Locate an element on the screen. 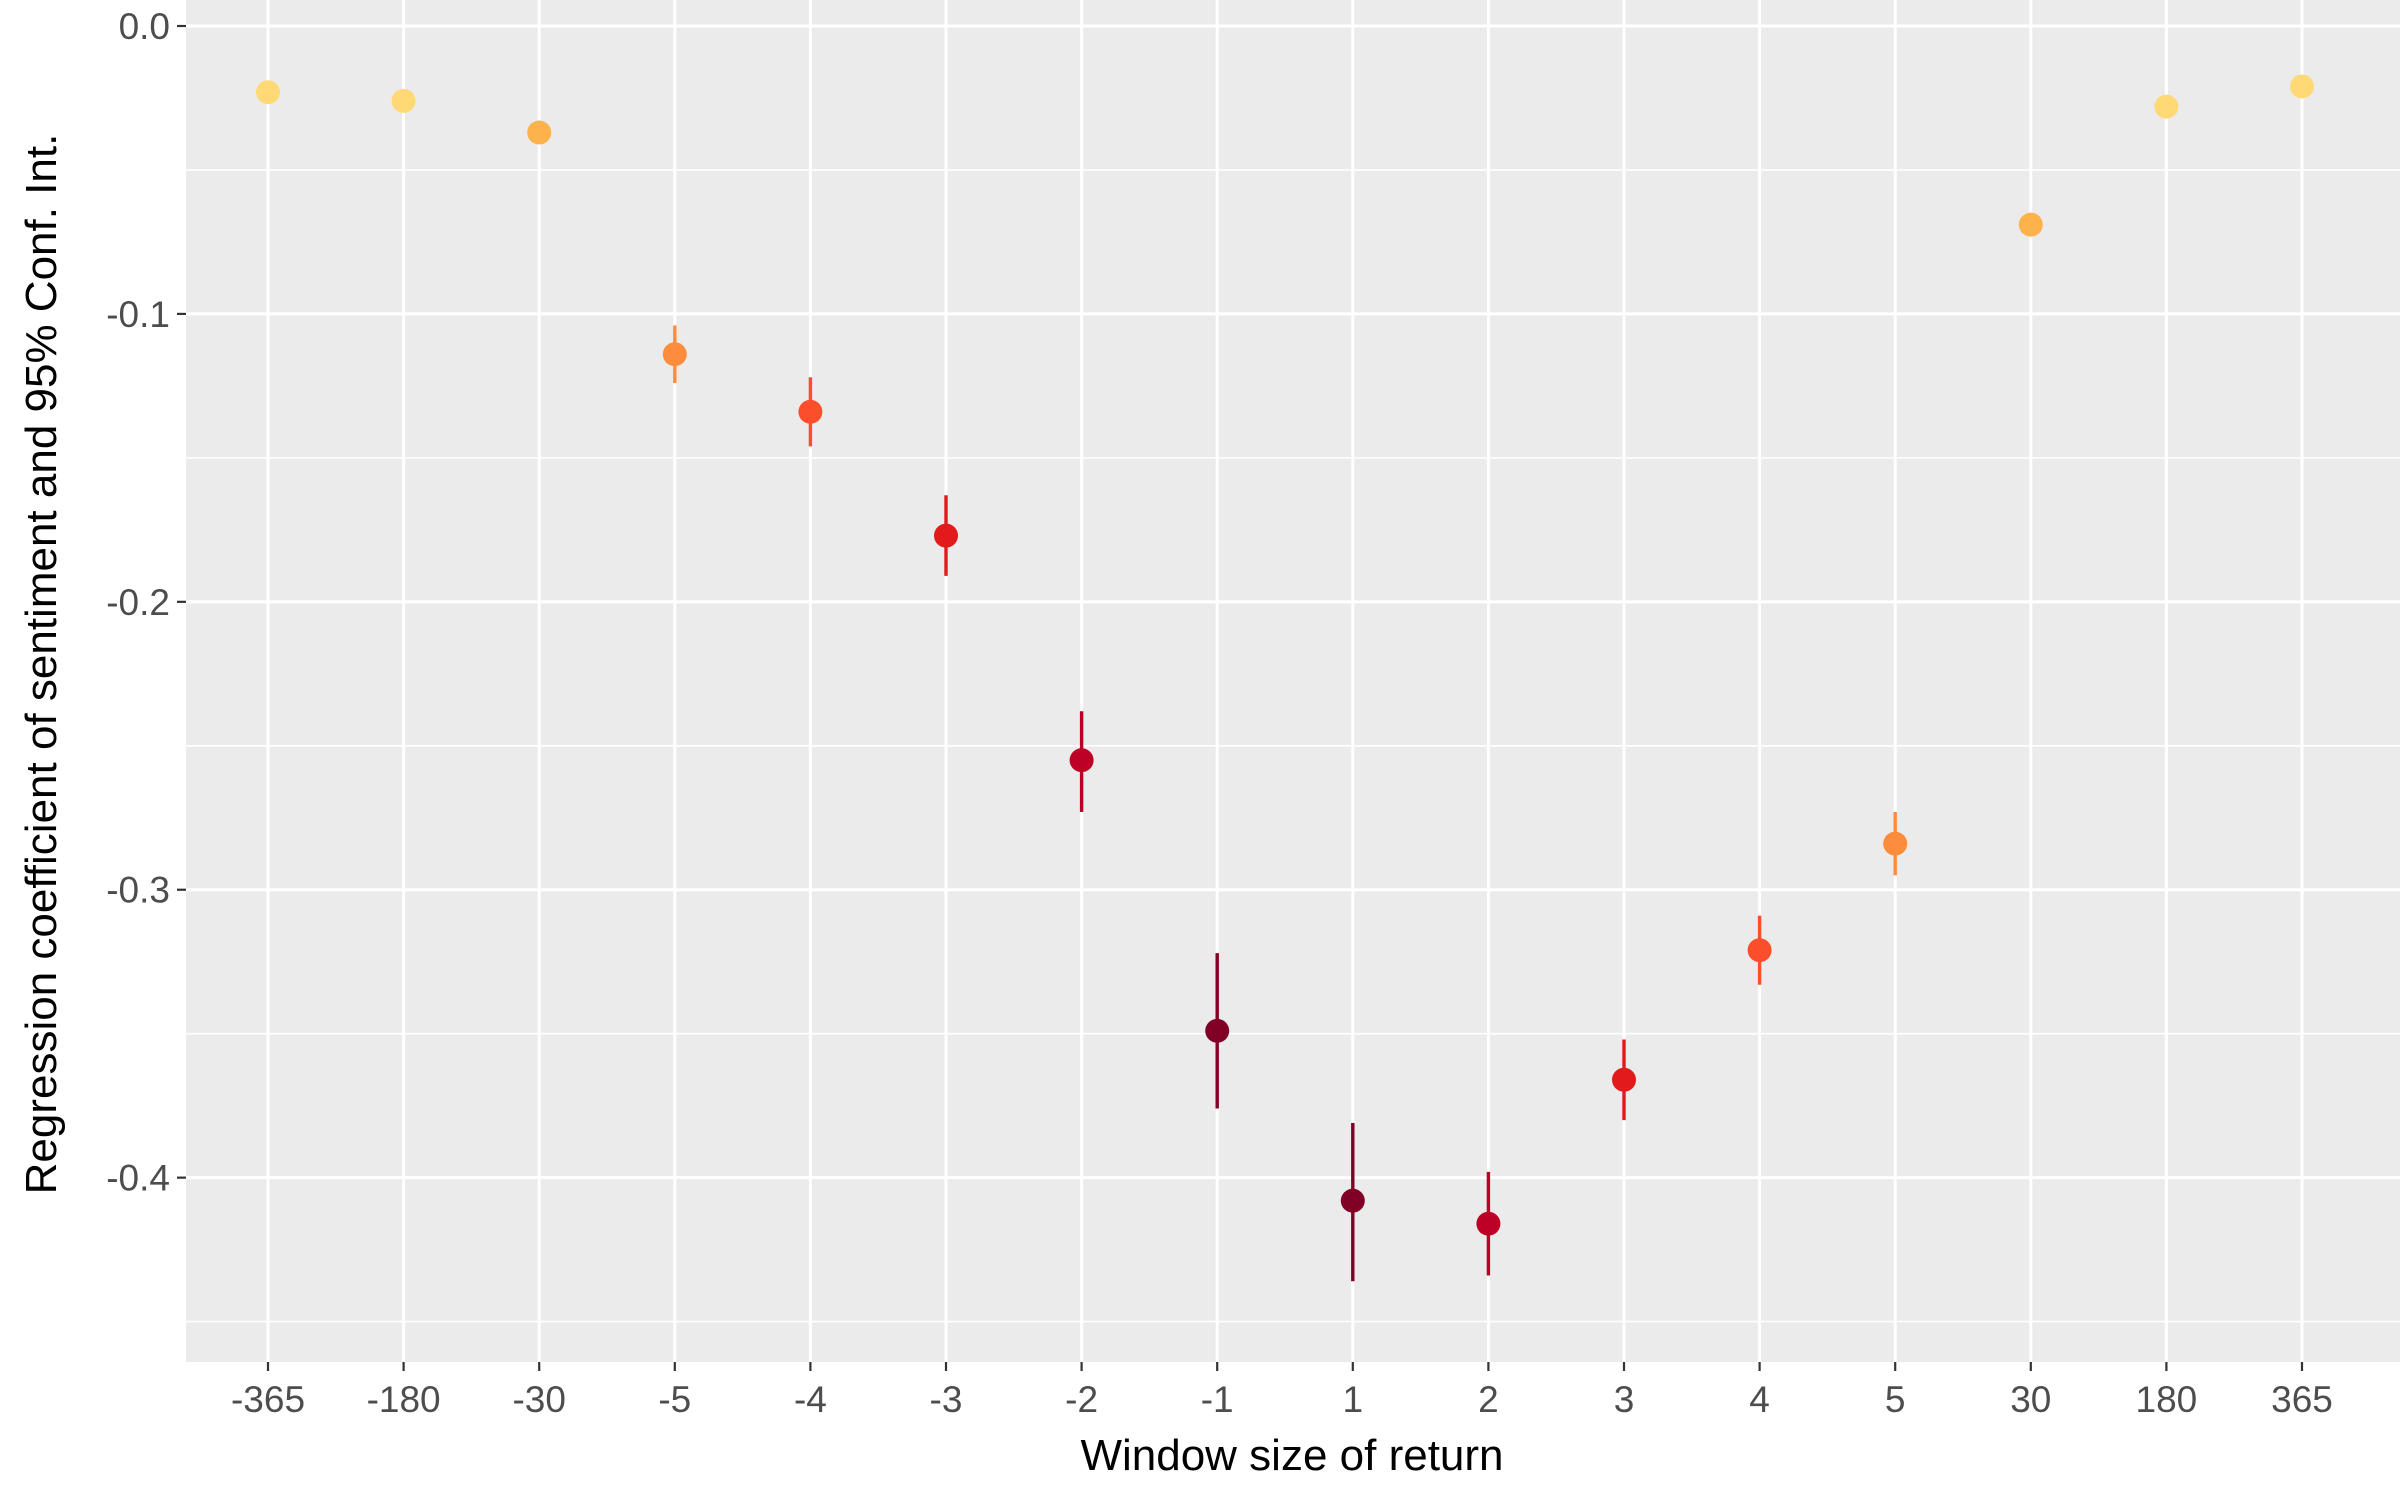 The image size is (2400, 1500). x-tick-label: -3 is located at coordinates (946, 1399).